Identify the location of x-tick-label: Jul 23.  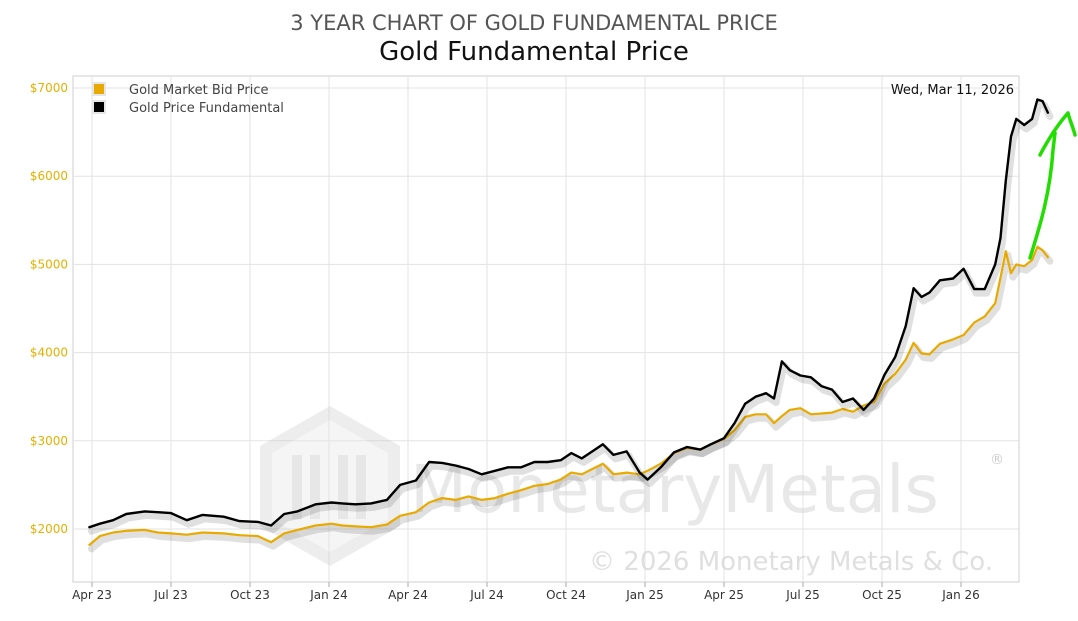
(170, 595).